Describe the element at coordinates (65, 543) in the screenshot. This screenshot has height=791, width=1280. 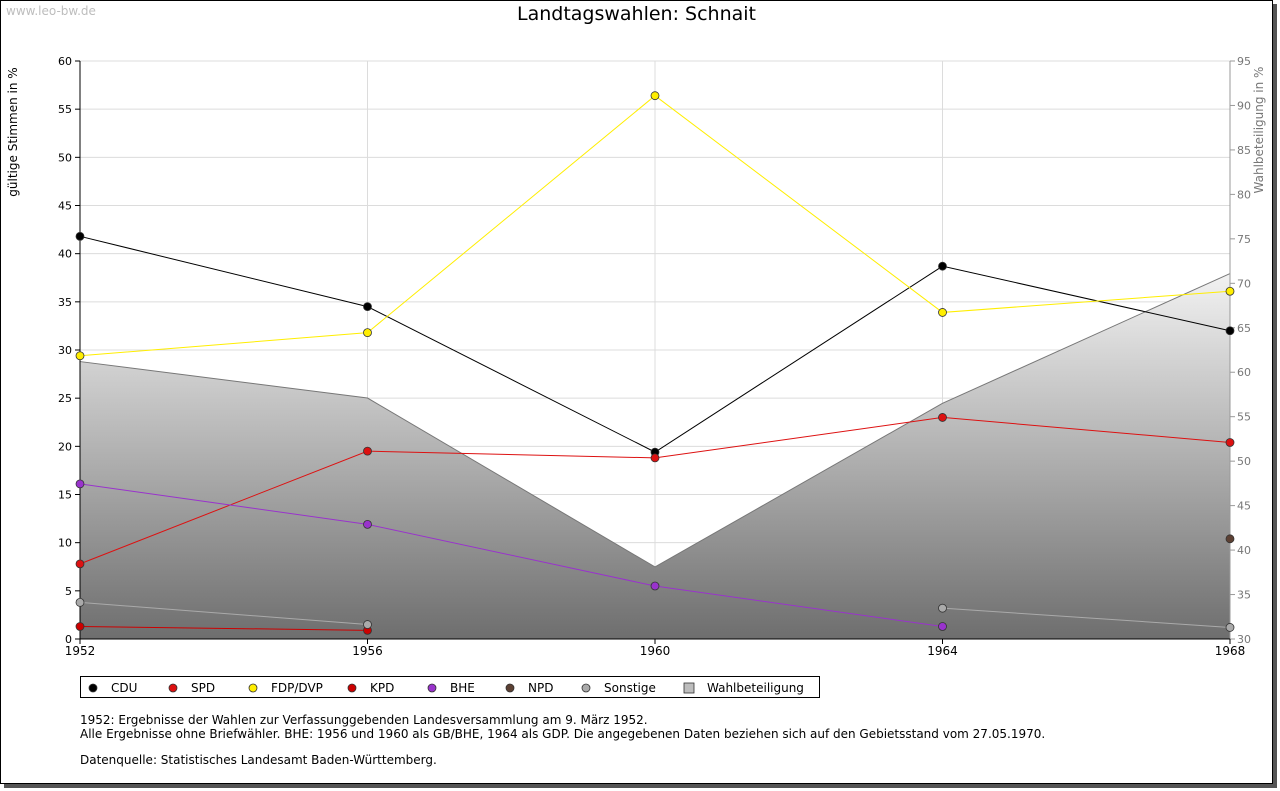
I see `y-tick-label: 10` at that location.